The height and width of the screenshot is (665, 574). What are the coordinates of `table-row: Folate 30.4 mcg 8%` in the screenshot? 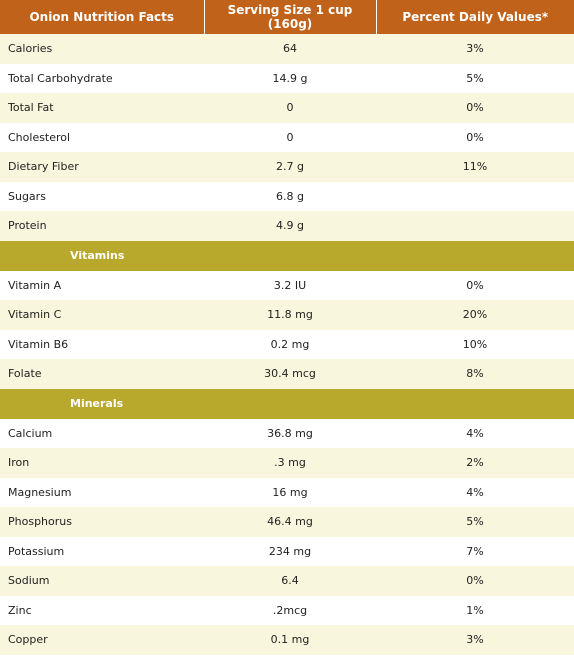 It's located at (287, 374).